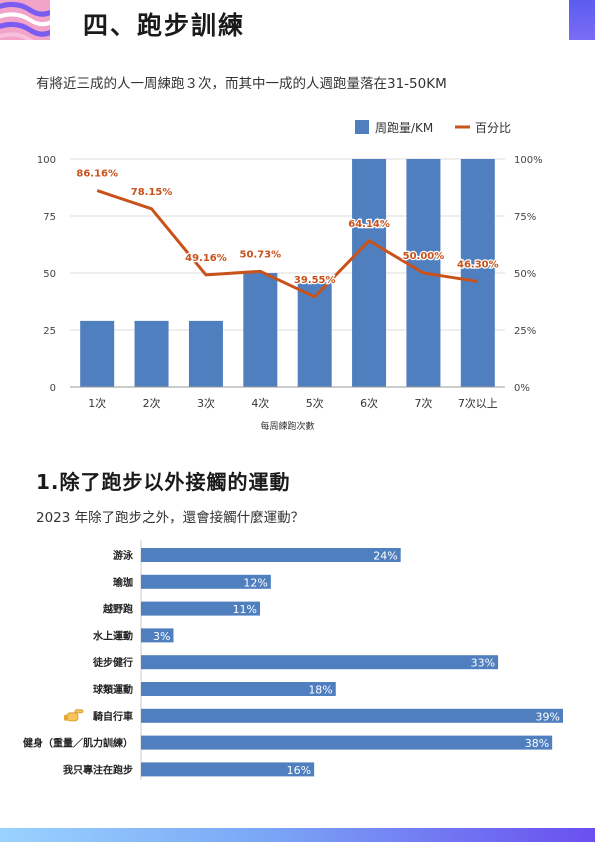 This screenshot has width=595, height=842. I want to click on y-tick-label: 0, so click(53, 388).